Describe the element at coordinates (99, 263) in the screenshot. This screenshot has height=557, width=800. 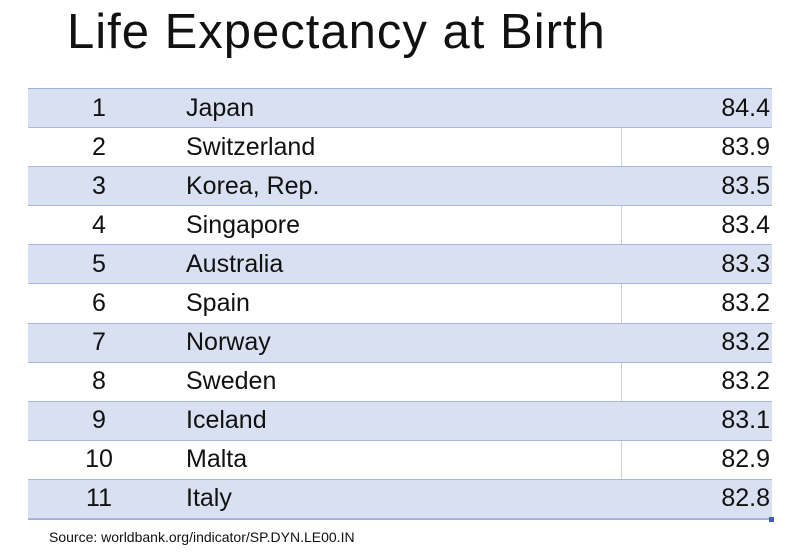
I see `rank-cell: 5` at that location.